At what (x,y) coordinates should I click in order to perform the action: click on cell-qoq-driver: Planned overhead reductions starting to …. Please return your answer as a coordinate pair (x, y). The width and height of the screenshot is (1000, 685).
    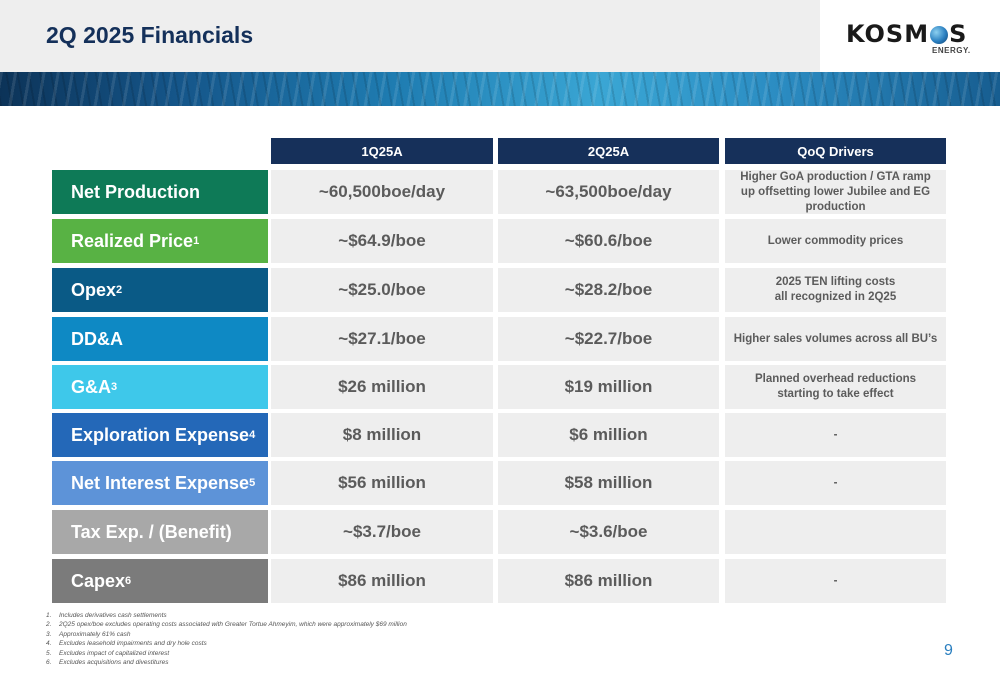
    Looking at the image, I should click on (835, 387).